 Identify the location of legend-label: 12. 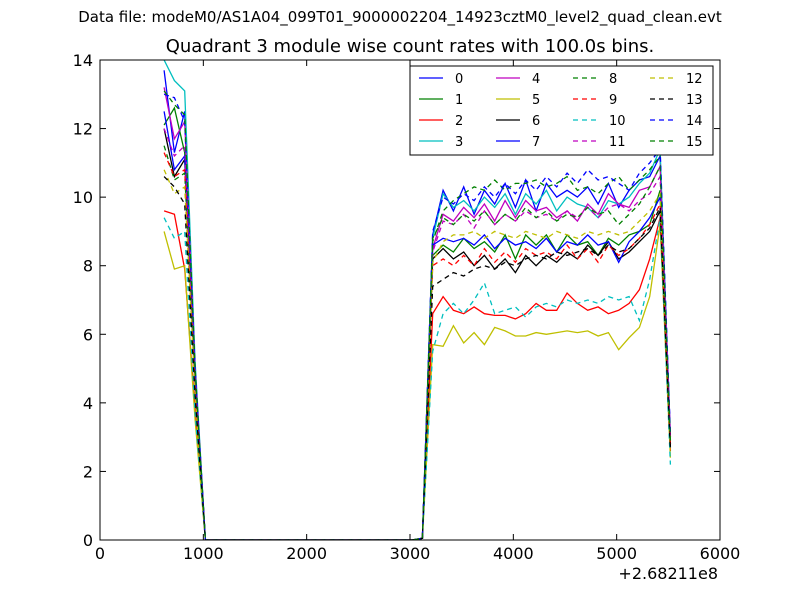
(694, 79).